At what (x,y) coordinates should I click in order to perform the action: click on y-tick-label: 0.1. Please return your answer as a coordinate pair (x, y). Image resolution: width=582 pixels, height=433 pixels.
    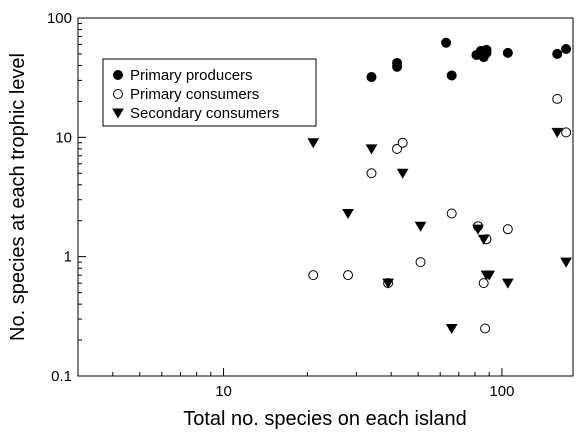
    Looking at the image, I should click on (61, 376).